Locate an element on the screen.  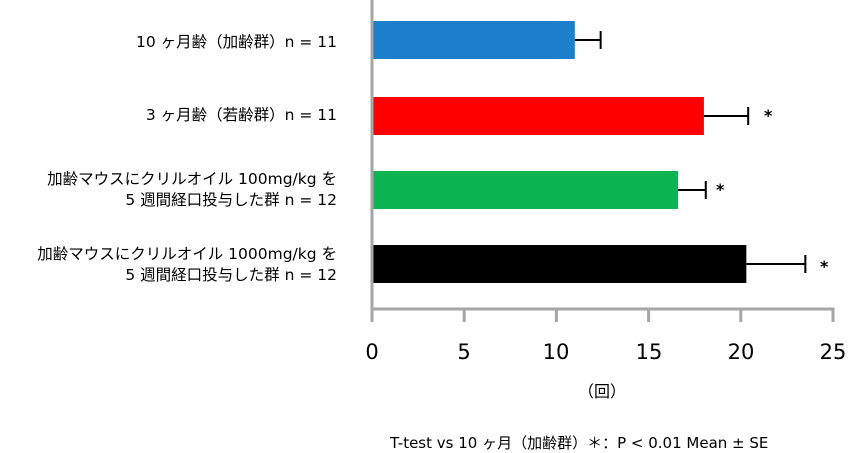
significance-marker-4: * is located at coordinates (824, 266).